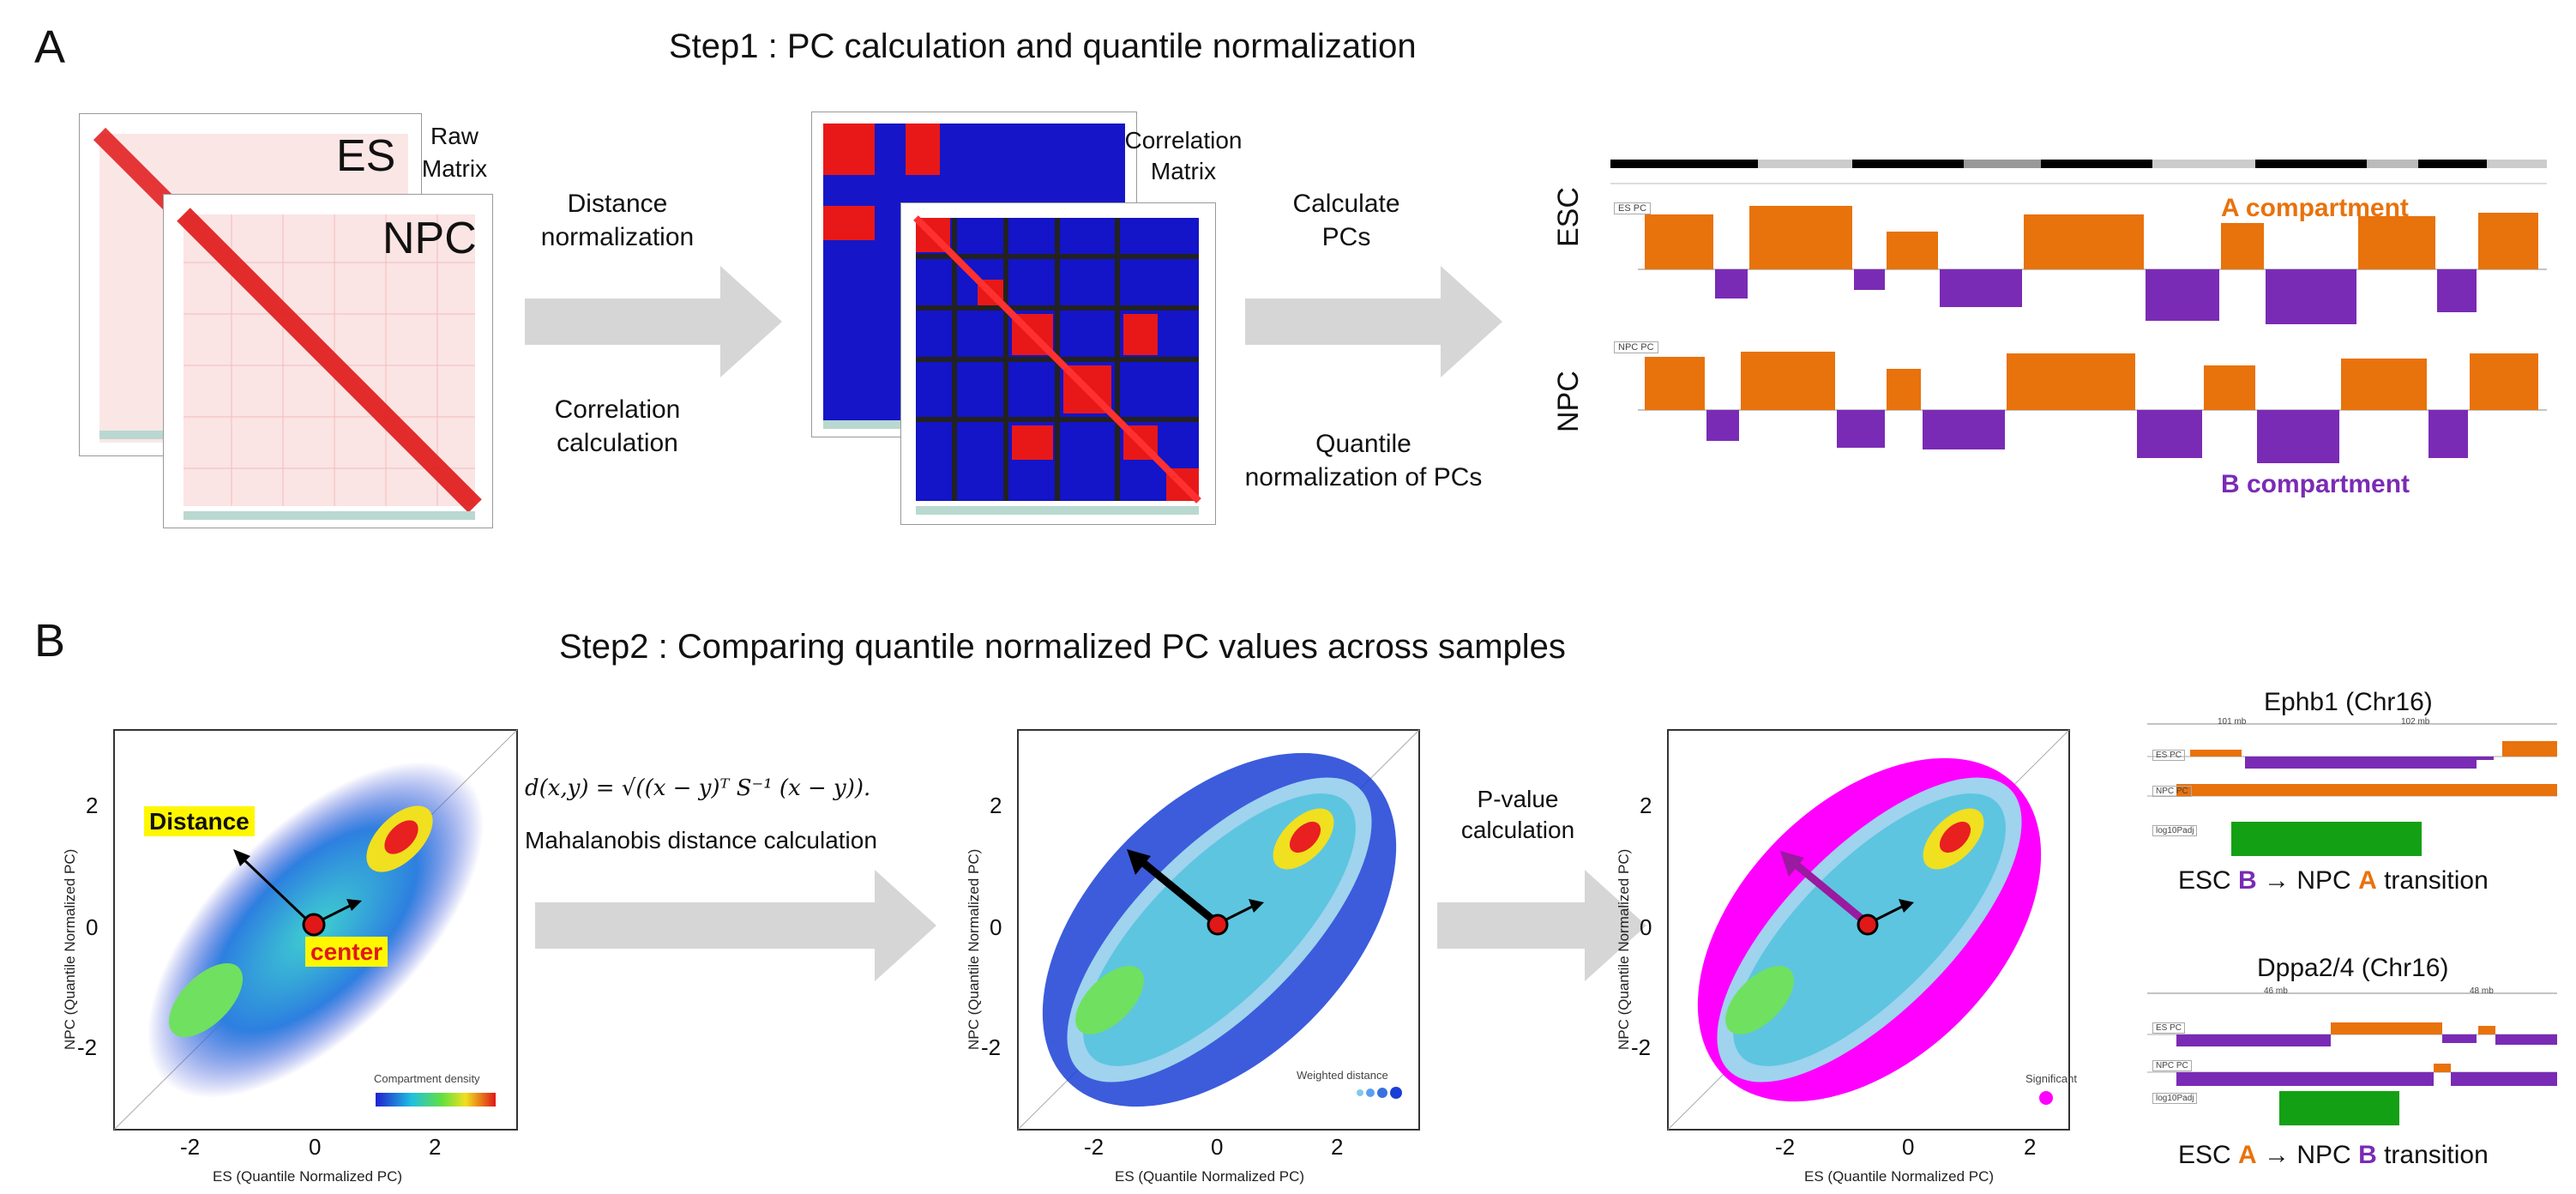 This screenshot has height=1194, width=2576. Describe the element at coordinates (2415, 722) in the screenshot. I see `ephb1-scale-2: 102 mb` at that location.